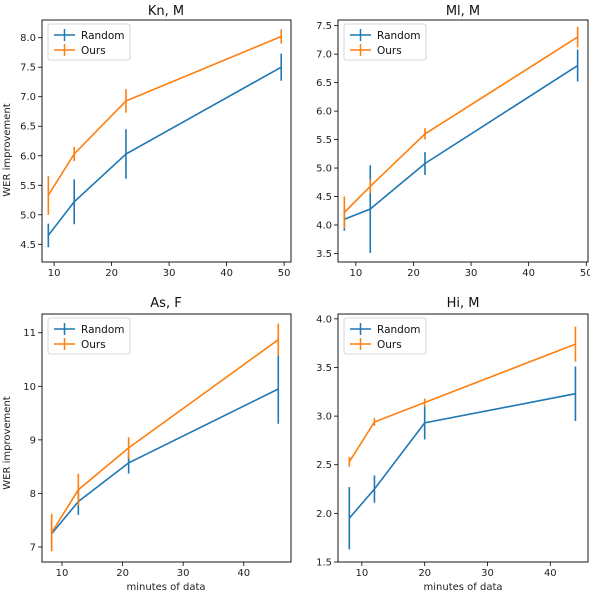  I want to click on y-tick-label: 8.0, so click(28, 38).